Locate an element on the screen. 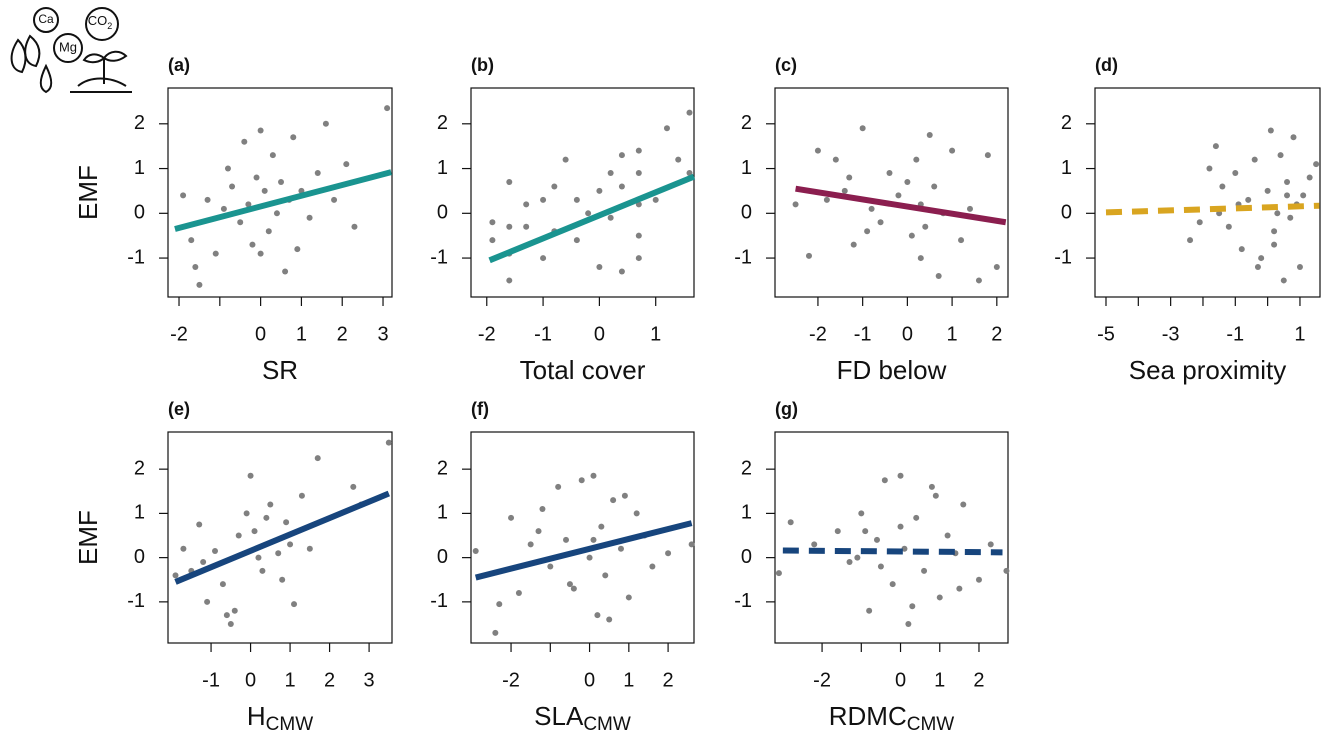 The image size is (1333, 733). x-axis-label: SLACMW is located at coordinates (582, 717).